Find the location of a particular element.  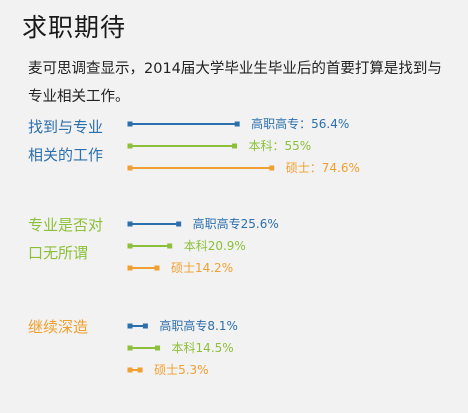

group-label-line: 相关的工作 is located at coordinates (66, 155).